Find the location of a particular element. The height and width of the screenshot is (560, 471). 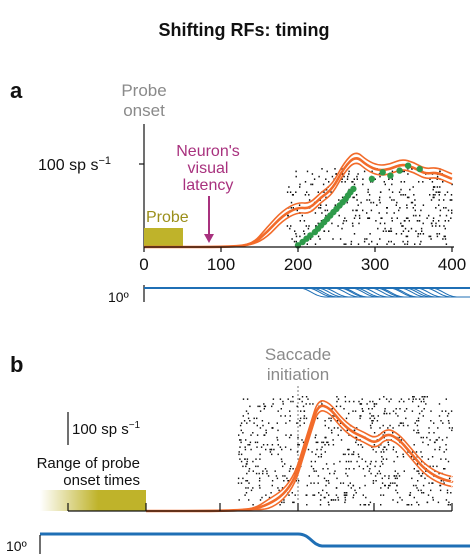

saccade-label-2: initiation is located at coordinates (298, 374).